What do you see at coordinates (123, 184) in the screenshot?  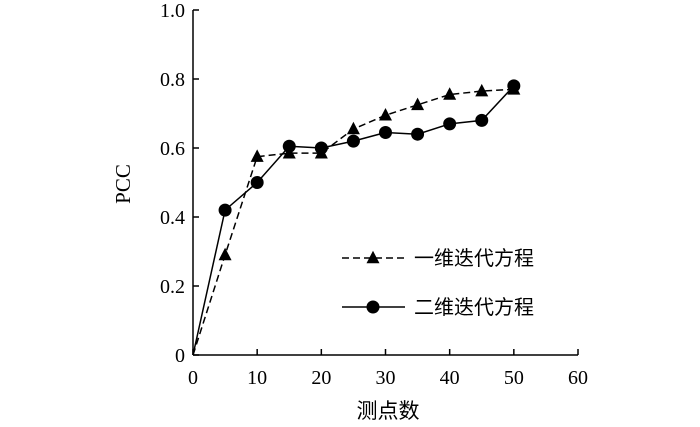 I see `y-axis-title: PCC` at bounding box center [123, 184].